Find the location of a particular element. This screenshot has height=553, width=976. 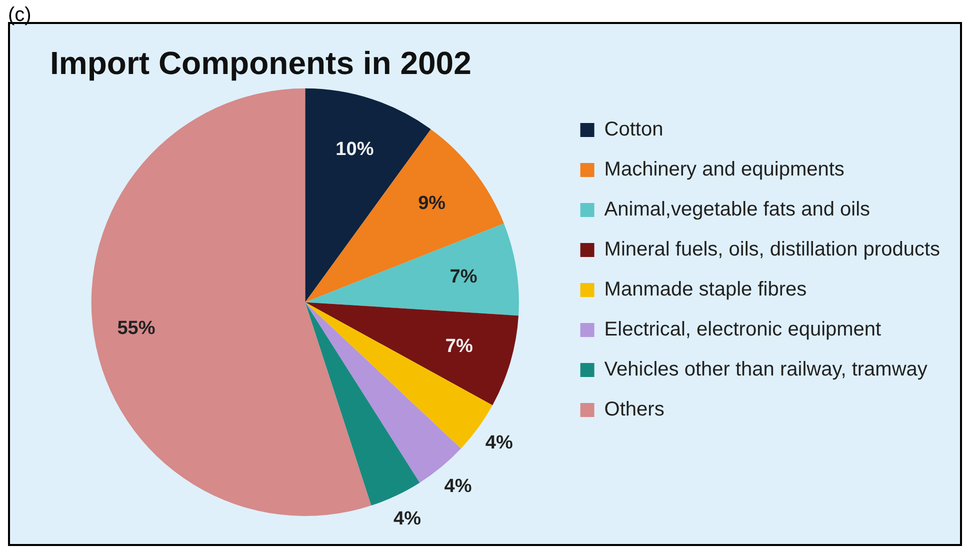

legend-label: Electrical, electronic equipment is located at coordinates (743, 329).